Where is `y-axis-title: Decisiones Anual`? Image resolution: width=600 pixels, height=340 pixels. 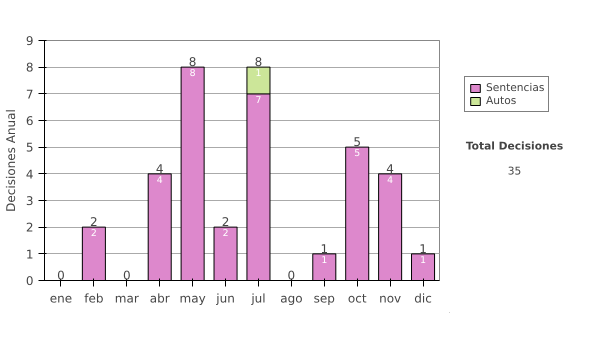
y-axis-title: Decisiones Anual is located at coordinates (11, 160).